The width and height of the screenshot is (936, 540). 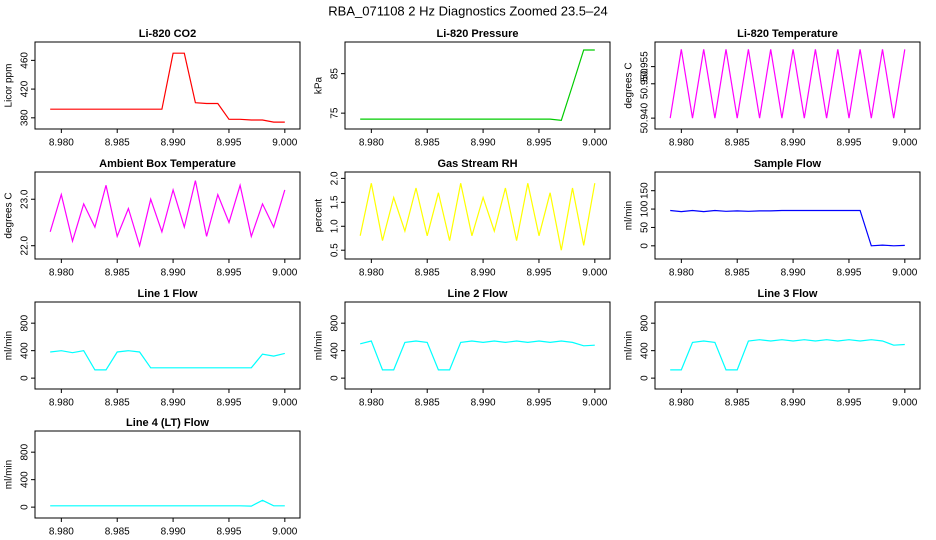 What do you see at coordinates (319, 85) in the screenshot?
I see `y-axis-label: kPa` at bounding box center [319, 85].